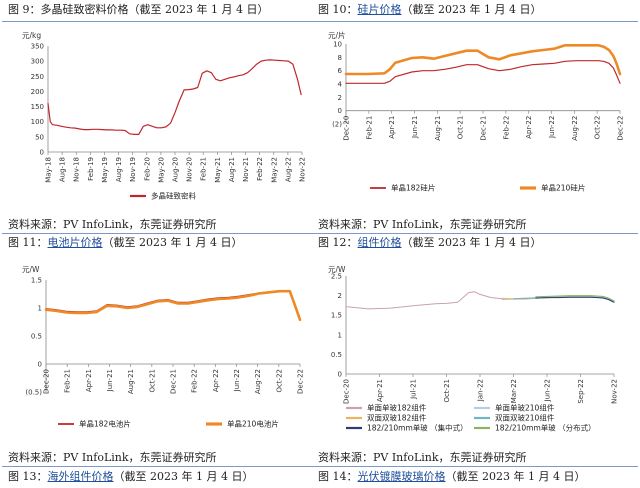  Describe the element at coordinates (506, 128) in the screenshot. I see `wafer-x-tick-label: Feb-22` at that location.